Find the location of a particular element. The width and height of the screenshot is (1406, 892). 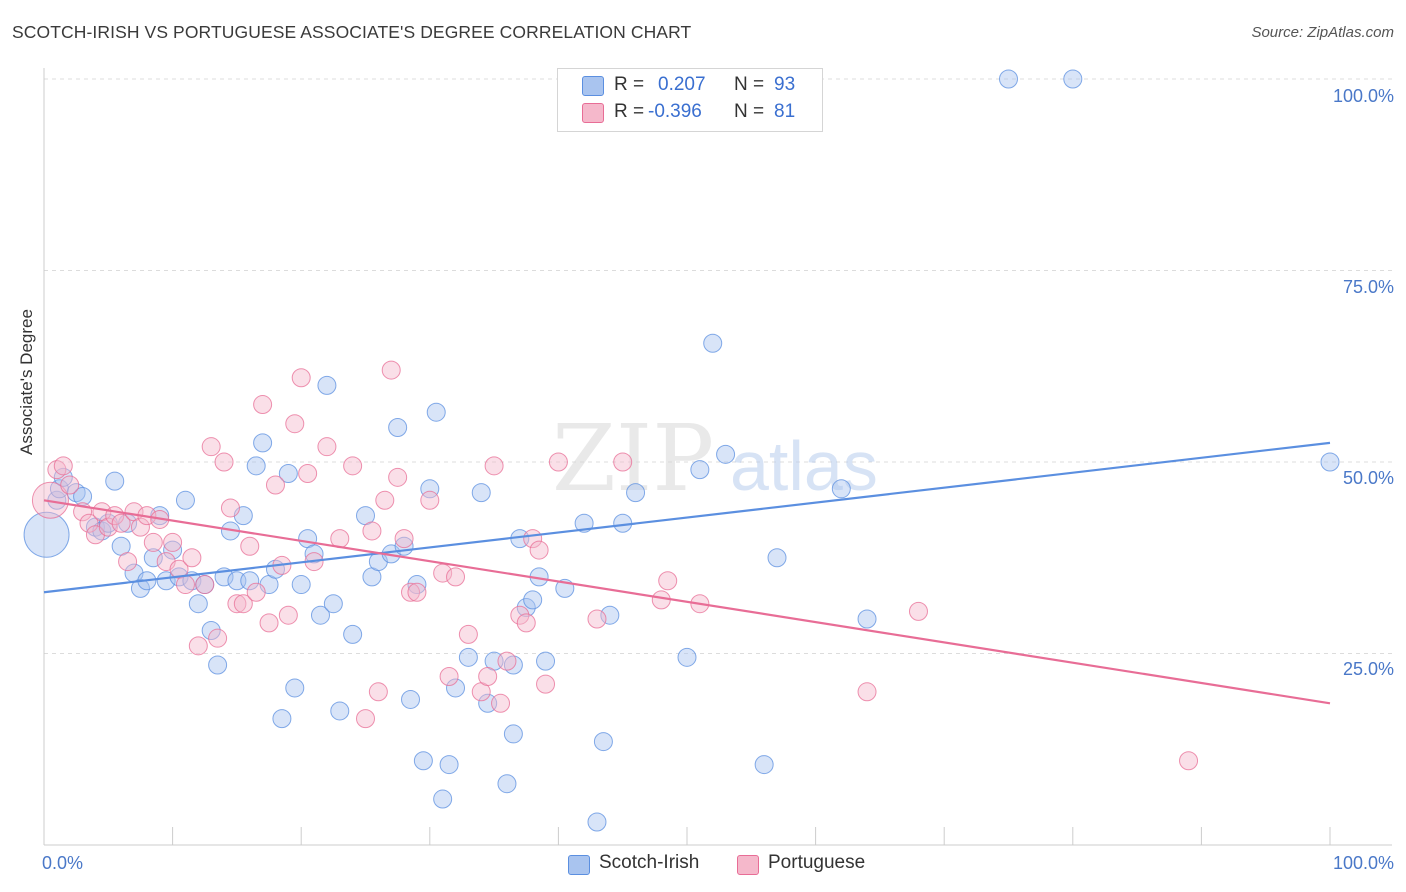

y-tick-label: 25.0% is located at coordinates (1368, 669).